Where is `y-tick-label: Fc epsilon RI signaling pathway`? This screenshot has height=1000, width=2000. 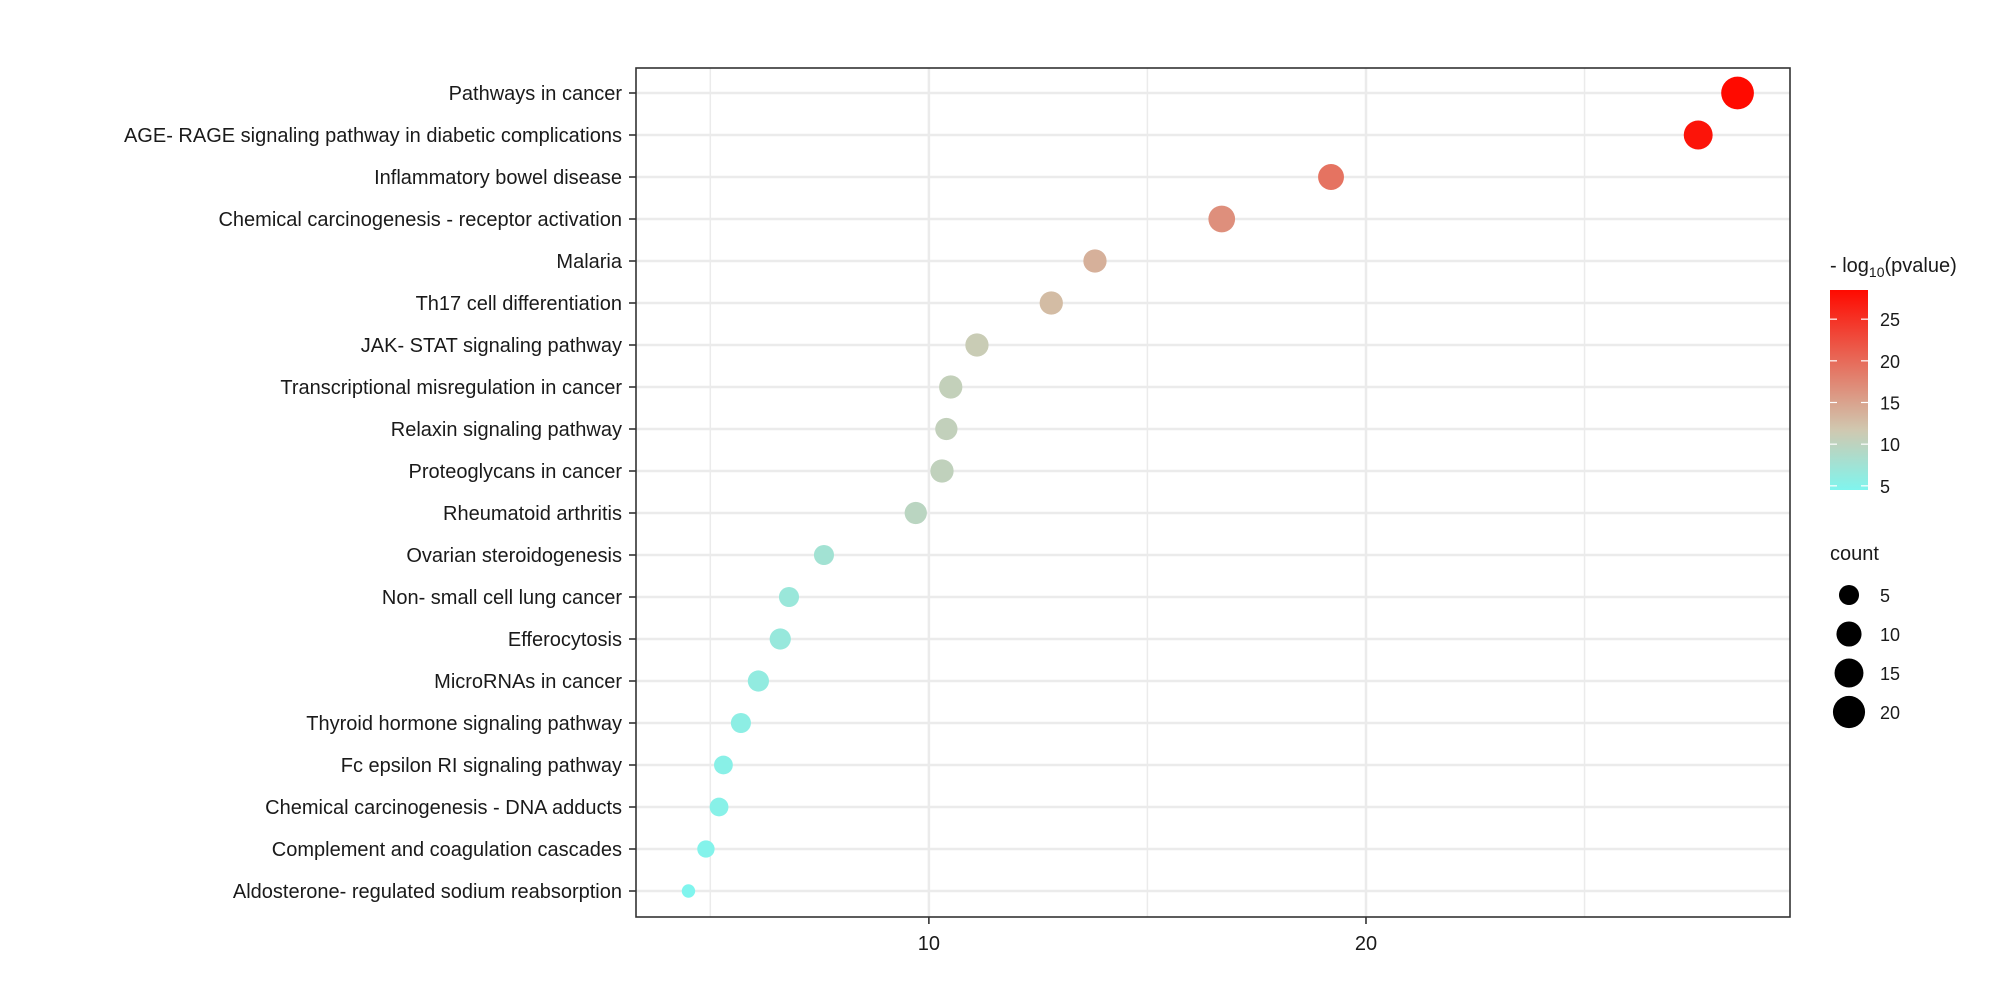
y-tick-label: Fc epsilon RI signaling pathway is located at coordinates (481, 766).